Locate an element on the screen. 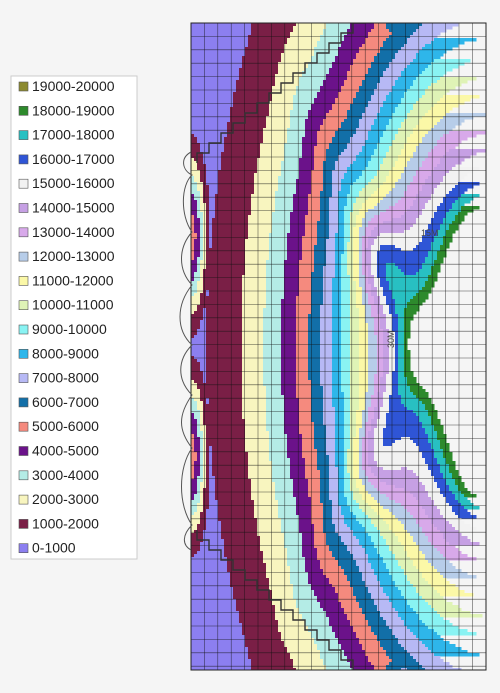 The height and width of the screenshot is (693, 500). legend-item-14000-15000: 14000-15000 is located at coordinates (66, 208).